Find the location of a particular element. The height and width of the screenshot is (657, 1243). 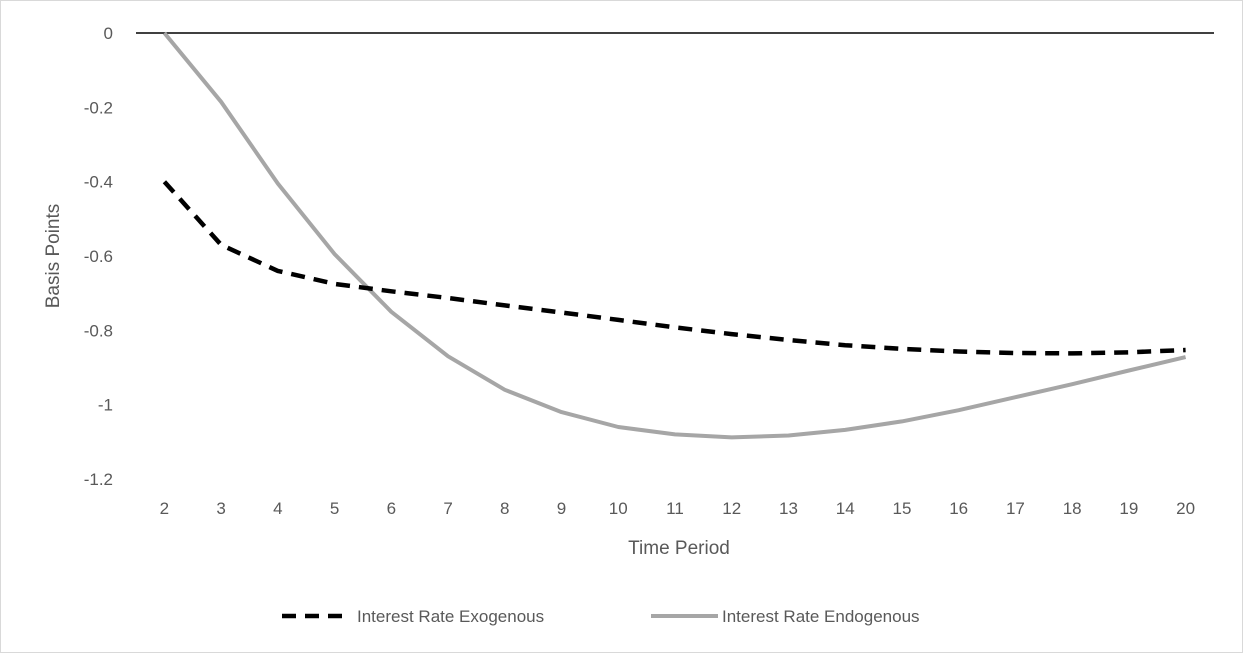

x-tick-label: 9 is located at coordinates (561, 508).